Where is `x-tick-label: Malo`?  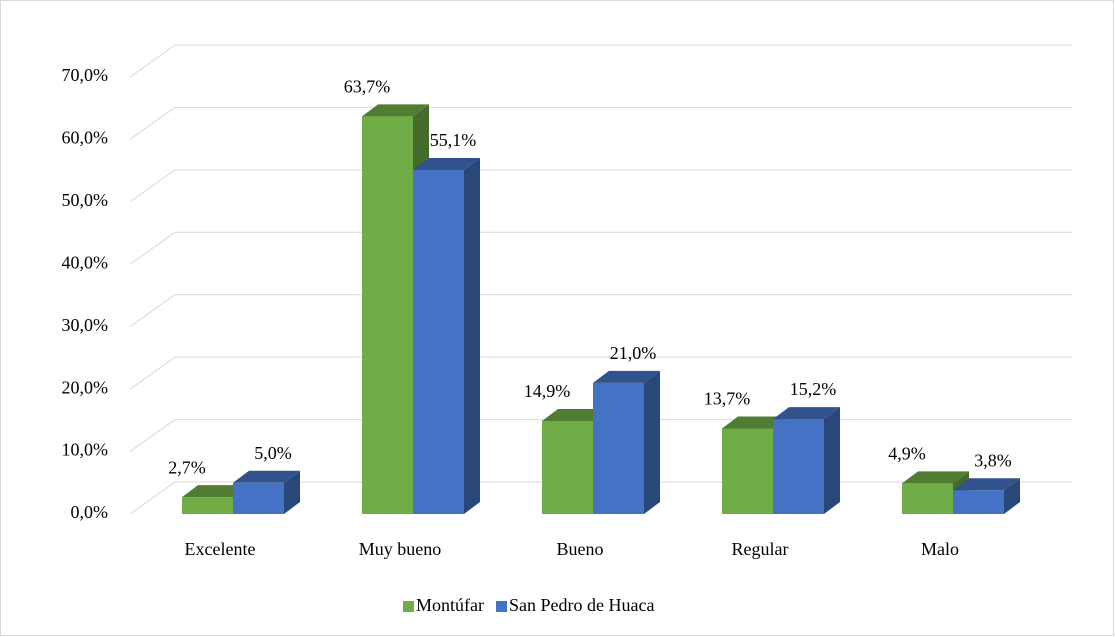
x-tick-label: Malo is located at coordinates (940, 549).